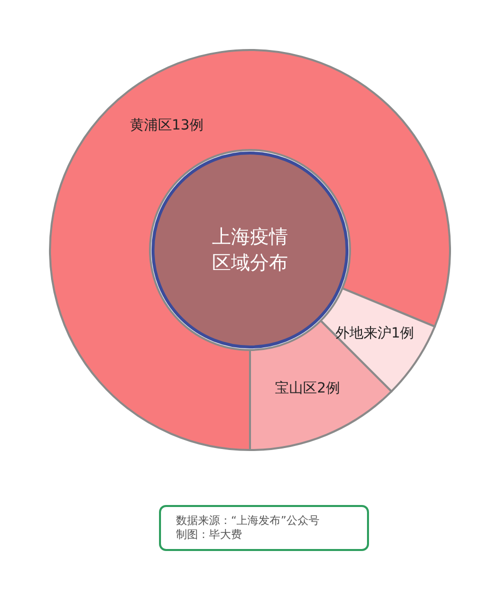 The image size is (500, 602). I want to click on slice-label: 黄浦区13例, so click(167, 125).